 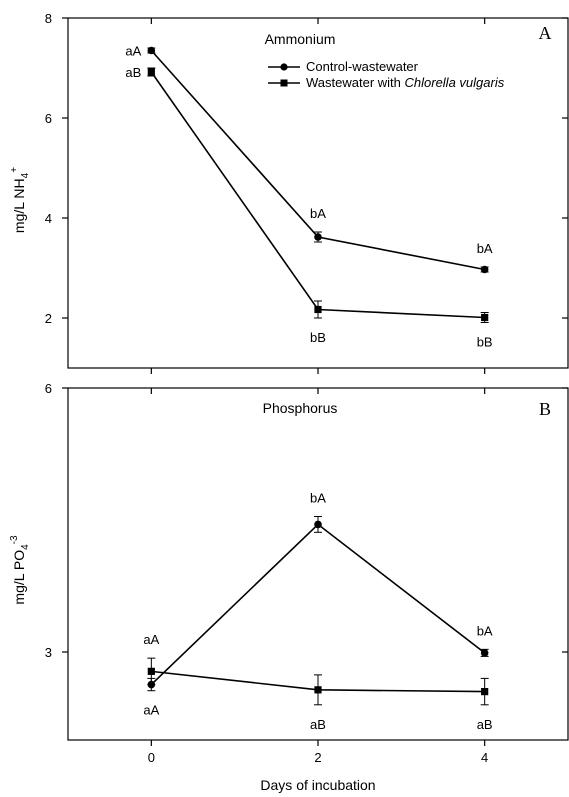 I want to click on panel-b-ylabel: mg/L PO4-3, so click(x=20, y=570).